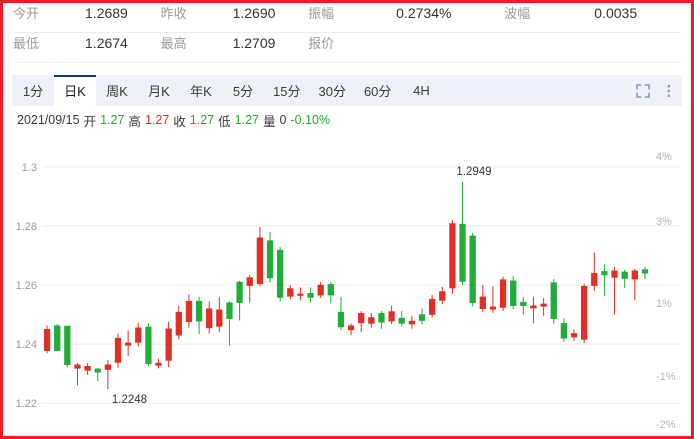  I want to click on tab-weekly-k: 周K, so click(117, 90).